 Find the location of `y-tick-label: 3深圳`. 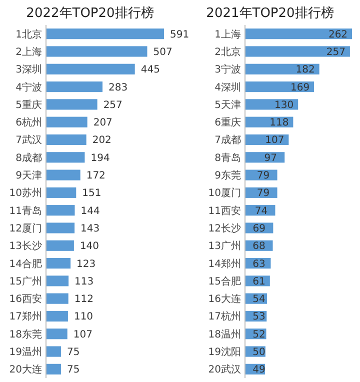

y-tick-label: 3深圳 is located at coordinates (29, 70).